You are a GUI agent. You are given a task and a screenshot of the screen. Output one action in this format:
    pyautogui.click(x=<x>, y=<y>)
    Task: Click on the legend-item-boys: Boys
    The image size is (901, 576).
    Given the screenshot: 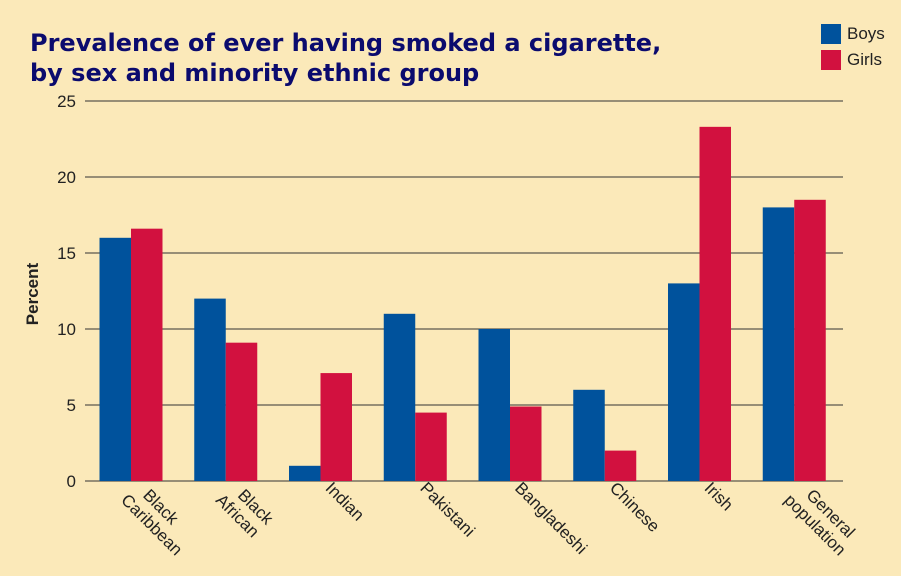 What is the action you would take?
    pyautogui.click(x=853, y=34)
    